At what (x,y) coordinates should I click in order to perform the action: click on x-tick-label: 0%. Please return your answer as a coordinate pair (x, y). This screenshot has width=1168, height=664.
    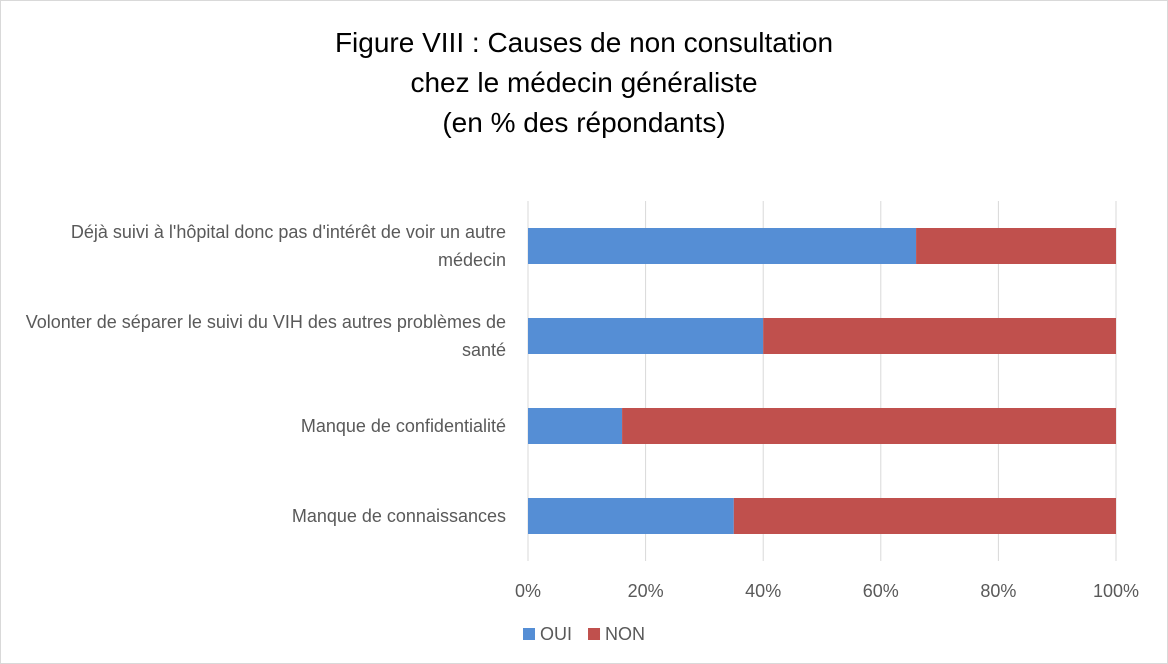
    Looking at the image, I should click on (528, 591).